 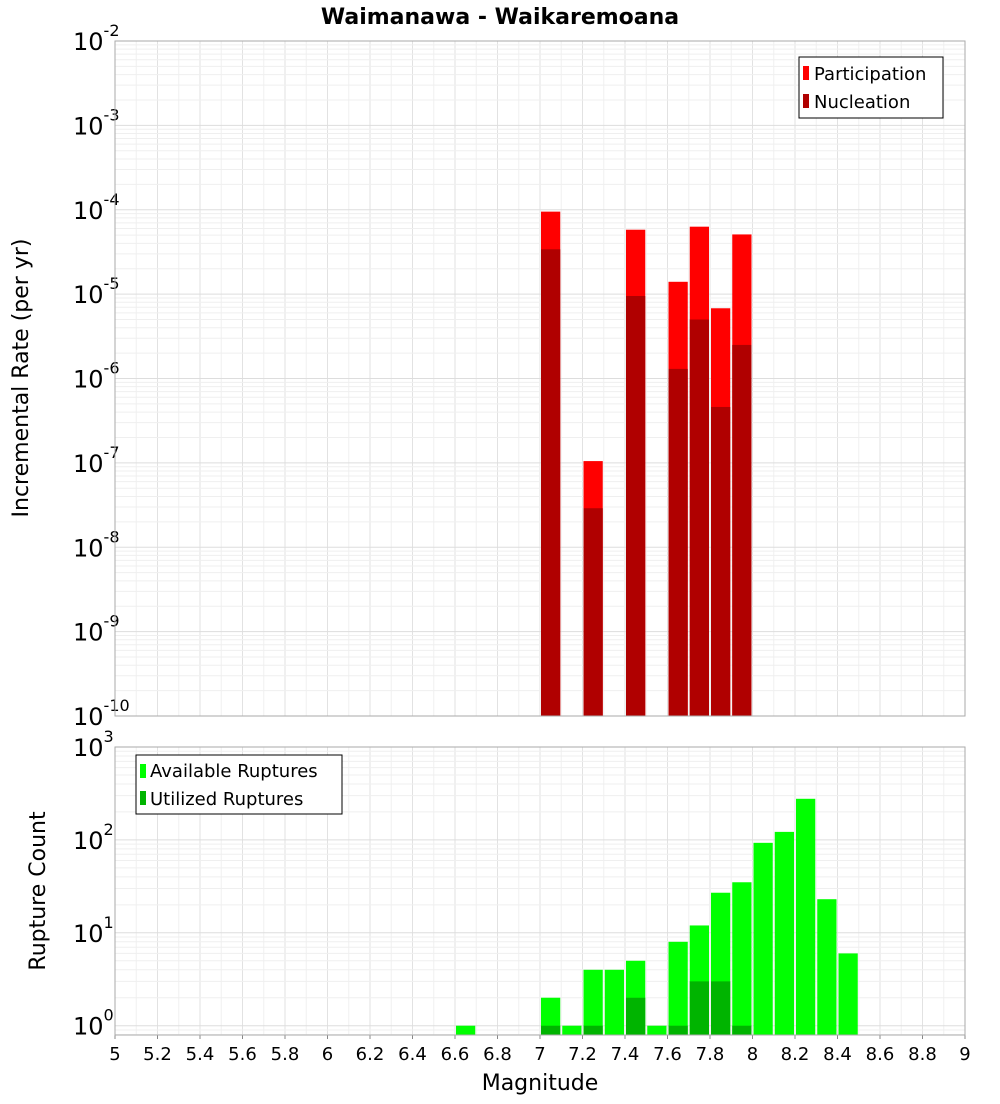 I want to click on rate-y-tick-label: 10⁻⁶, so click(x=96, y=376).